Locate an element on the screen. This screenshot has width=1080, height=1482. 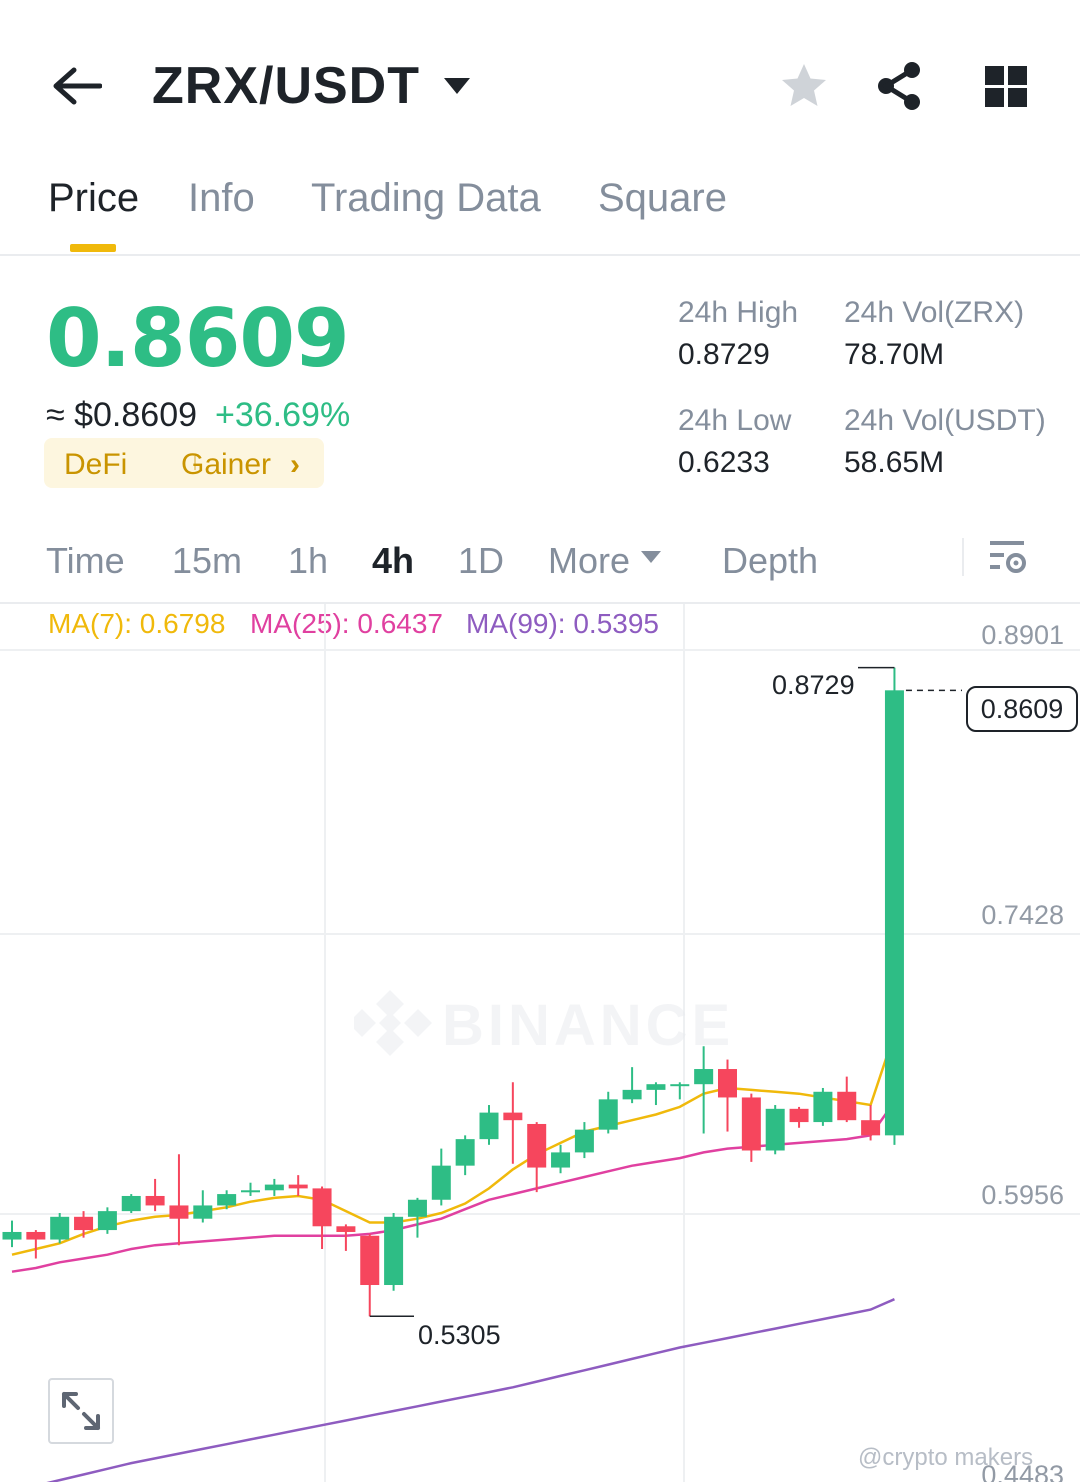
active-tab-indicator is located at coordinates (93, 248).